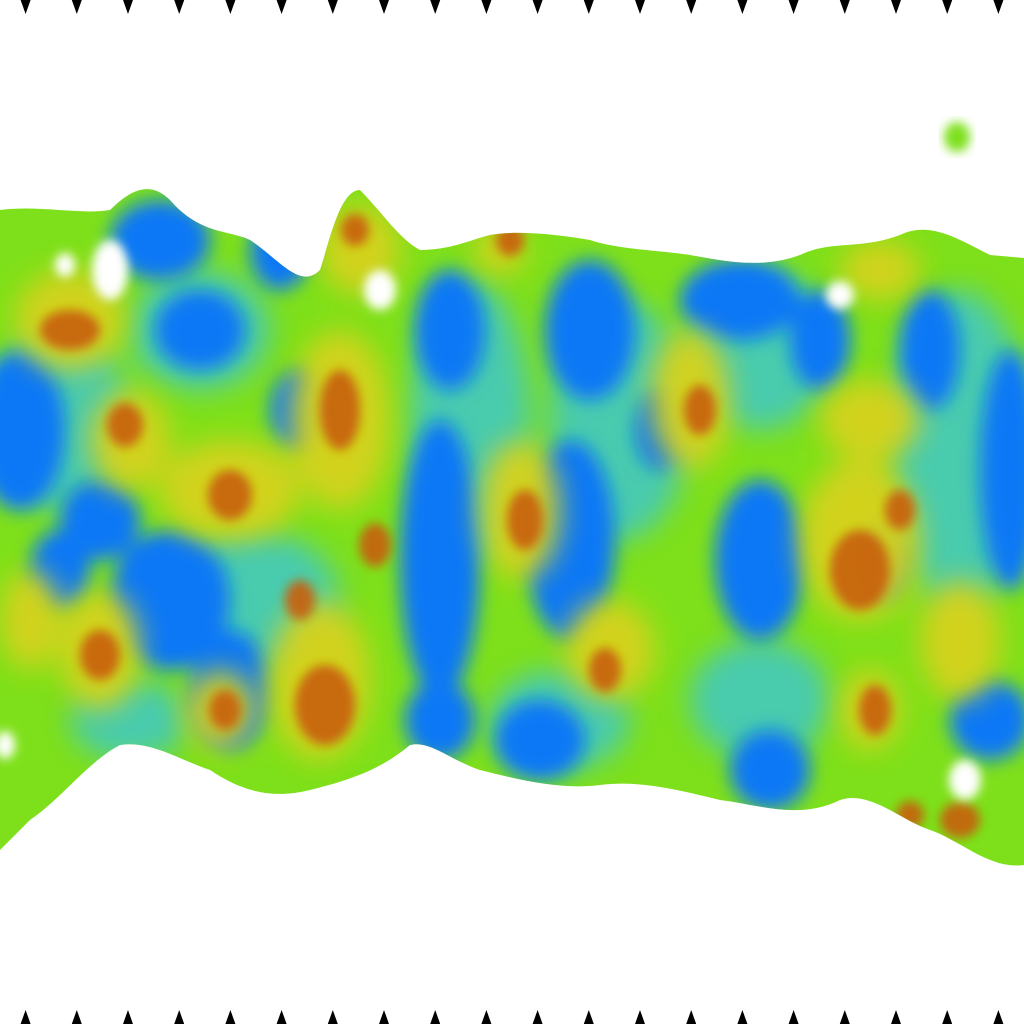 The image size is (1024, 1024). What do you see at coordinates (512, 1017) in the screenshot?
I see `bottom-tick-markers` at bounding box center [512, 1017].